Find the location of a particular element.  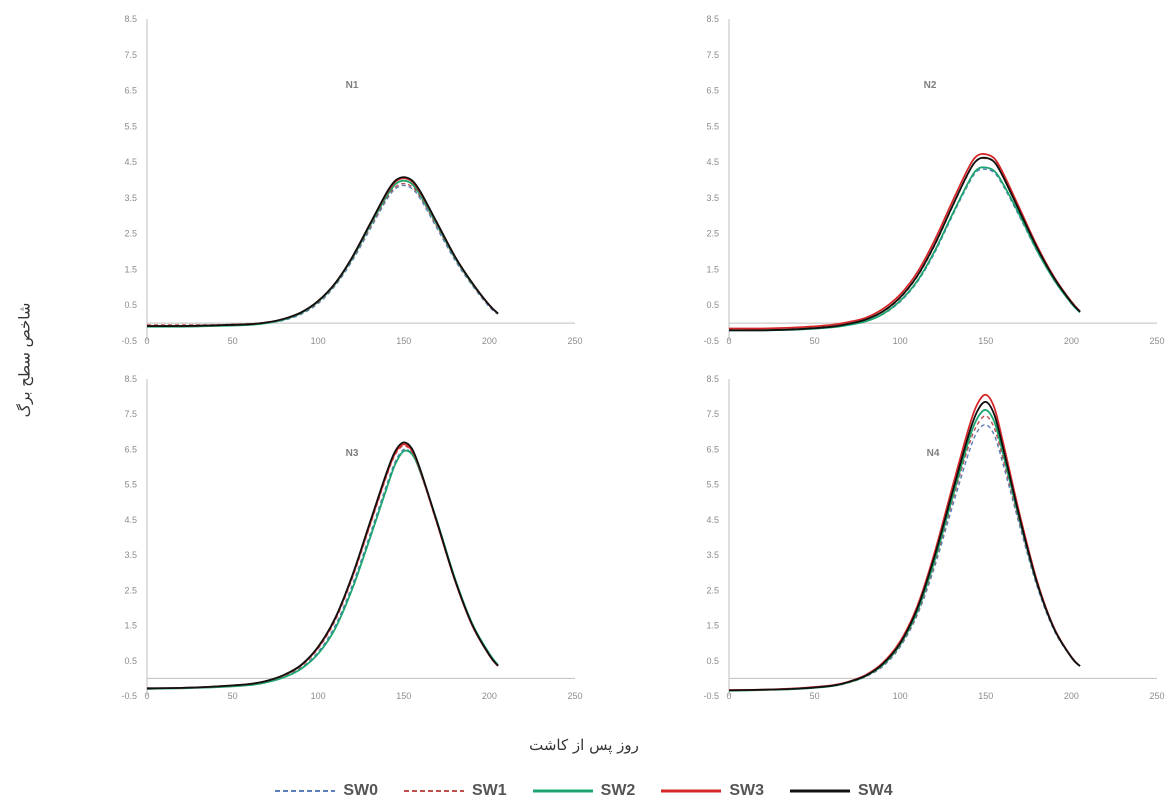

legend-label-sw3: SW3 is located at coordinates (746, 790).